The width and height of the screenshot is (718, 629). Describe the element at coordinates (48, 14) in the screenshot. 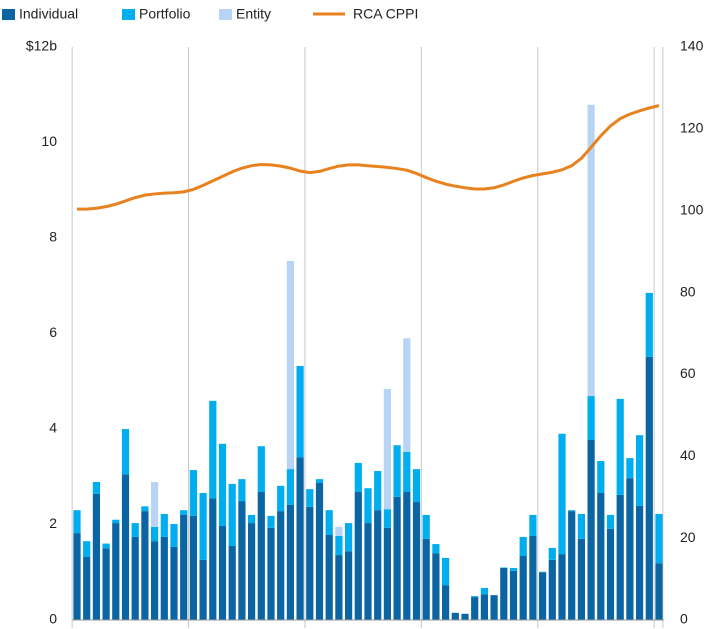

I see `legend-label: Individual` at that location.